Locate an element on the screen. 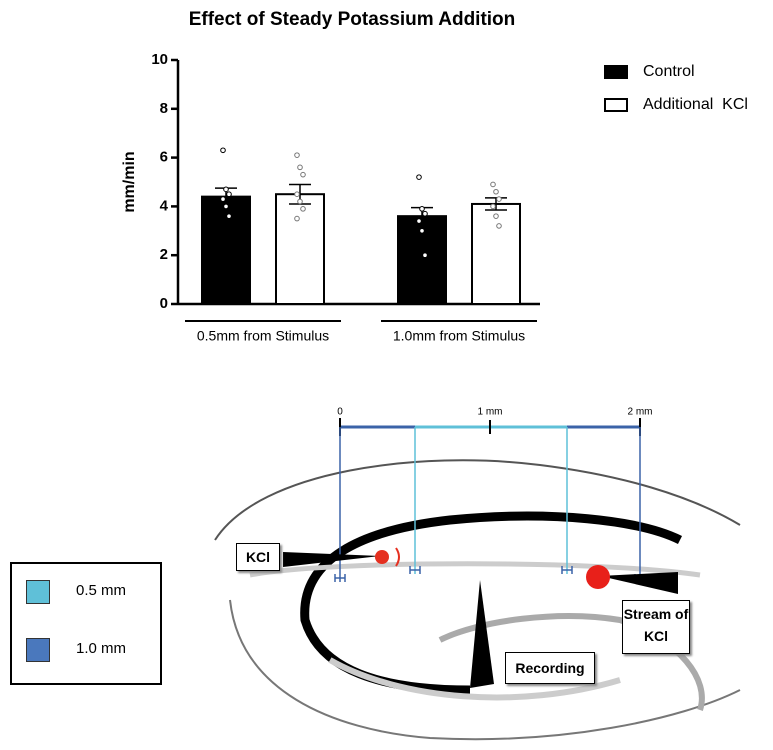  y-tick-label: 4 is located at coordinates (164, 205).